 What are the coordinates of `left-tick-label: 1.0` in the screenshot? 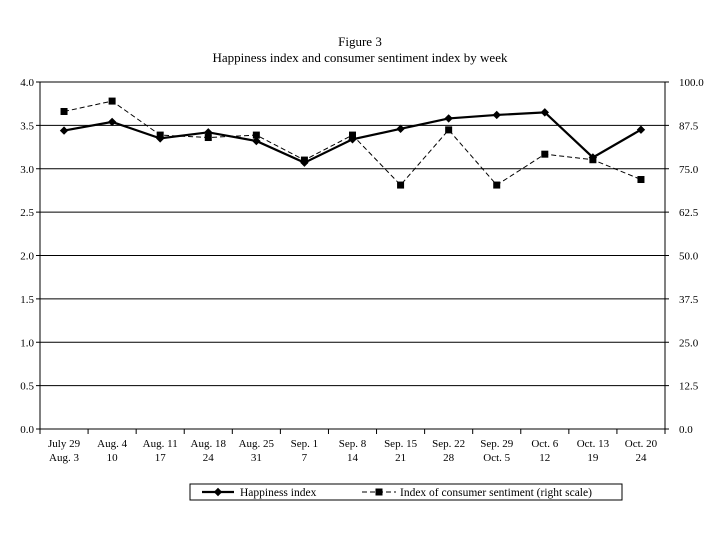 It's located at (27, 343).